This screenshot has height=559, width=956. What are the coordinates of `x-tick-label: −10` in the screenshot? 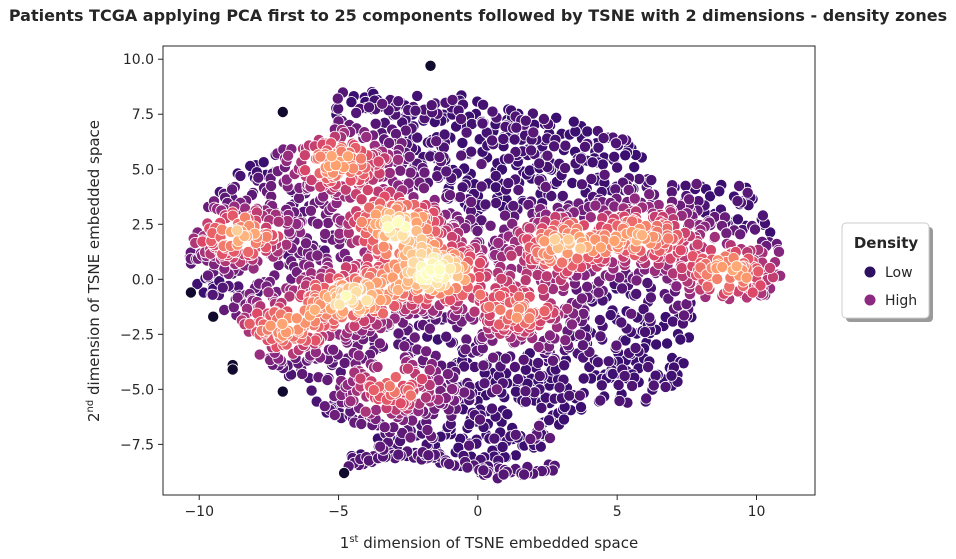 It's located at (199, 512).